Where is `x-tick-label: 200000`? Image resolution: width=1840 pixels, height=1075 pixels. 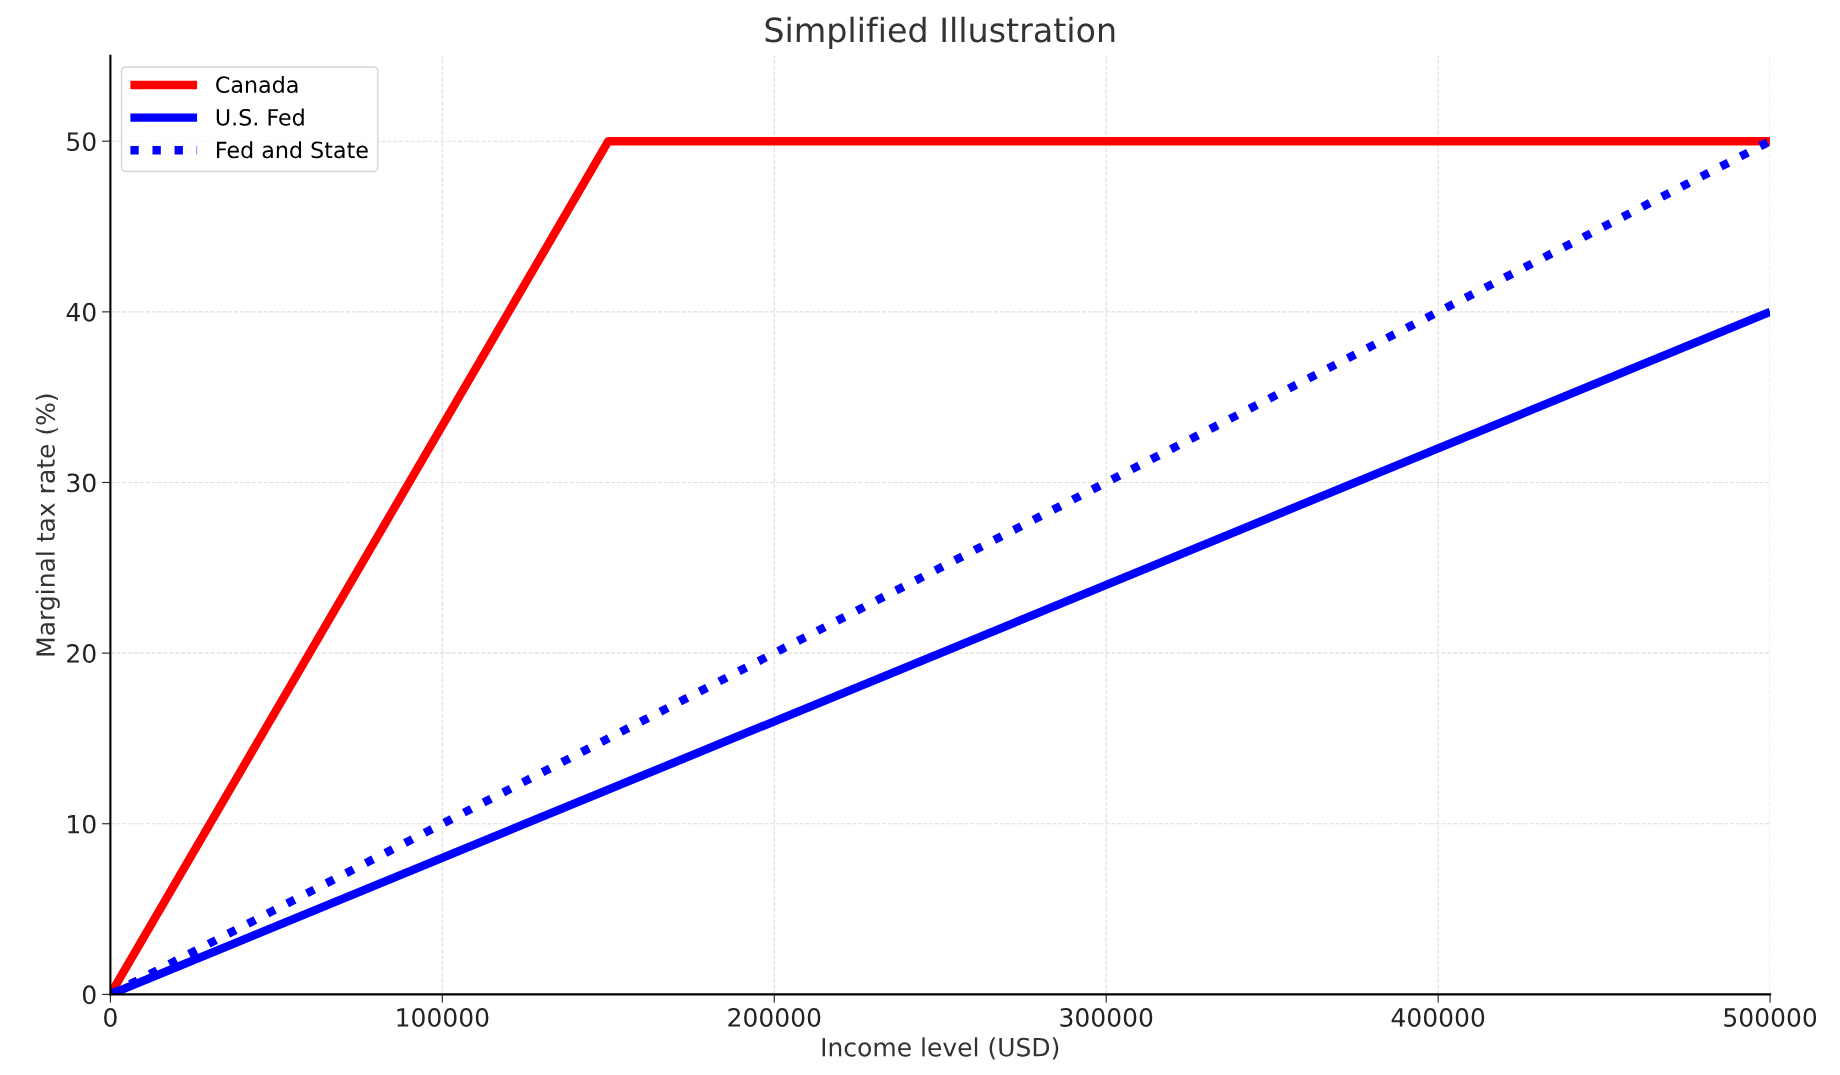 x-tick-label: 200000 is located at coordinates (774, 1017).